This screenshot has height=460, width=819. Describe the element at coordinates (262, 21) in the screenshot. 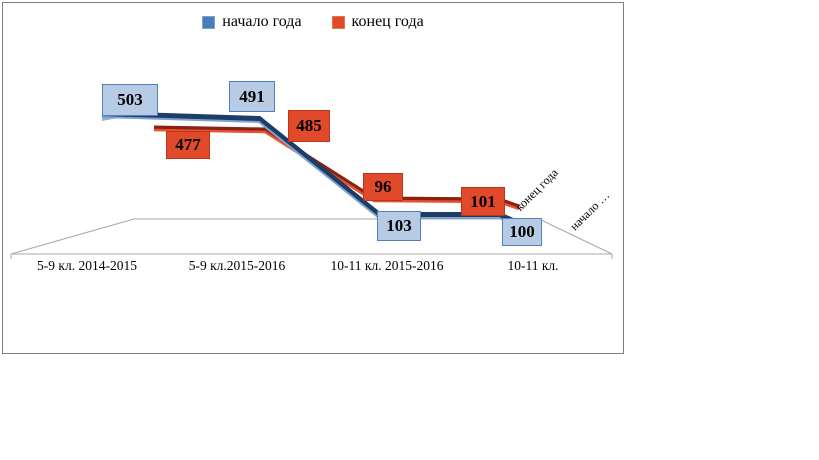

I see `legend-label-nachalo-goda: начало года` at that location.